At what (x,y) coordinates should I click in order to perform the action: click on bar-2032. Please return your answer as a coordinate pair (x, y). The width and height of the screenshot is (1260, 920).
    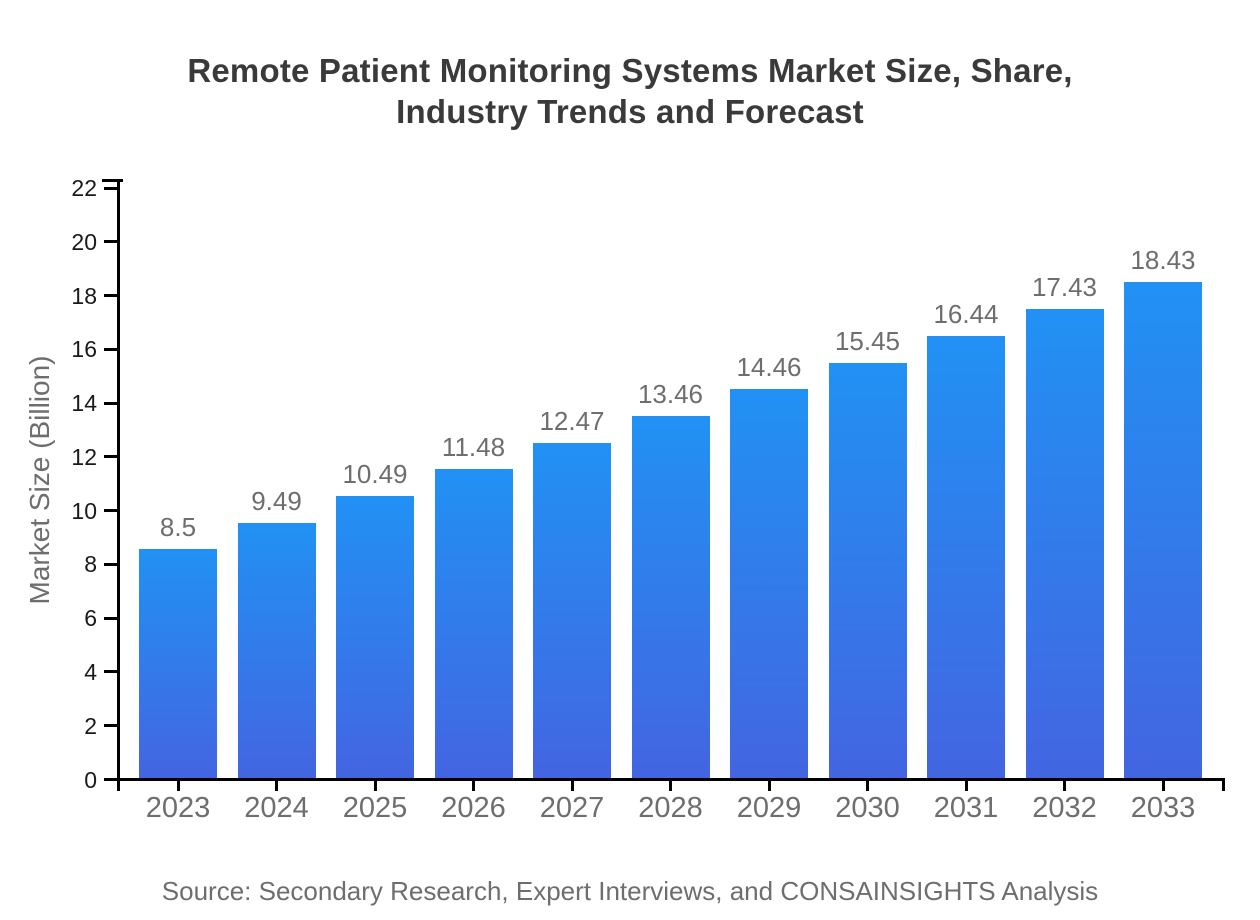
    Looking at the image, I should click on (1064, 543).